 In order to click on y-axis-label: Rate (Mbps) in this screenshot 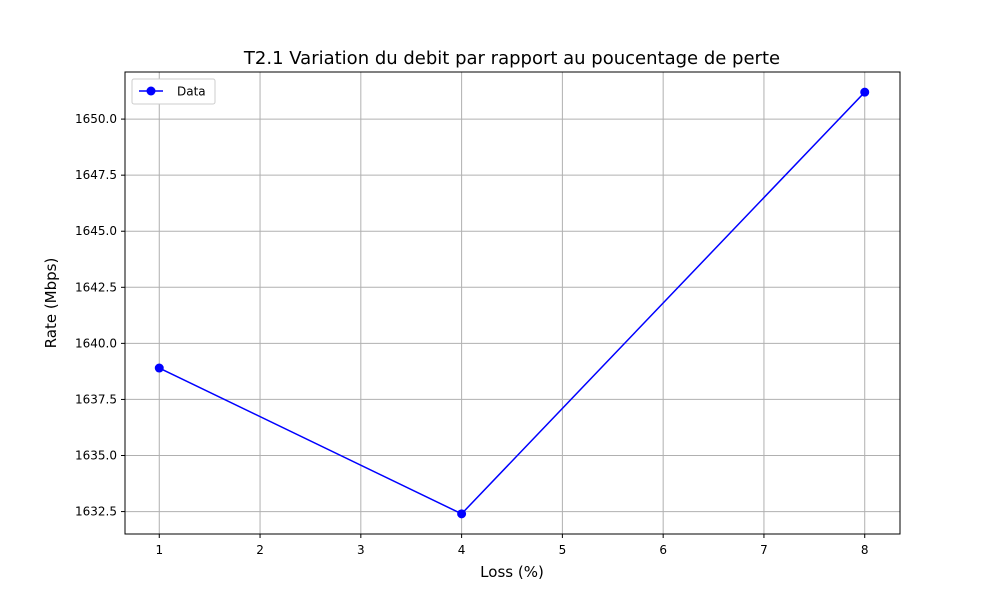, I will do `click(51, 303)`.